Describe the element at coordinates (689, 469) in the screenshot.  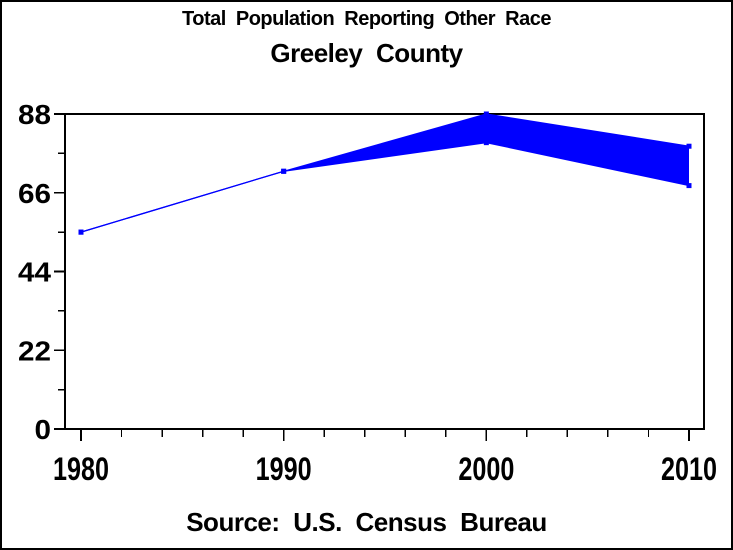
I see `x-tick-label: 2010` at that location.